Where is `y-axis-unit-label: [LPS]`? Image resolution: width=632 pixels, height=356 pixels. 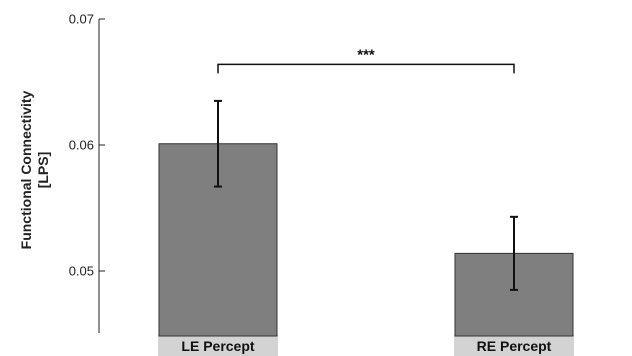
y-axis-unit-label: [LPS] is located at coordinates (43, 170).